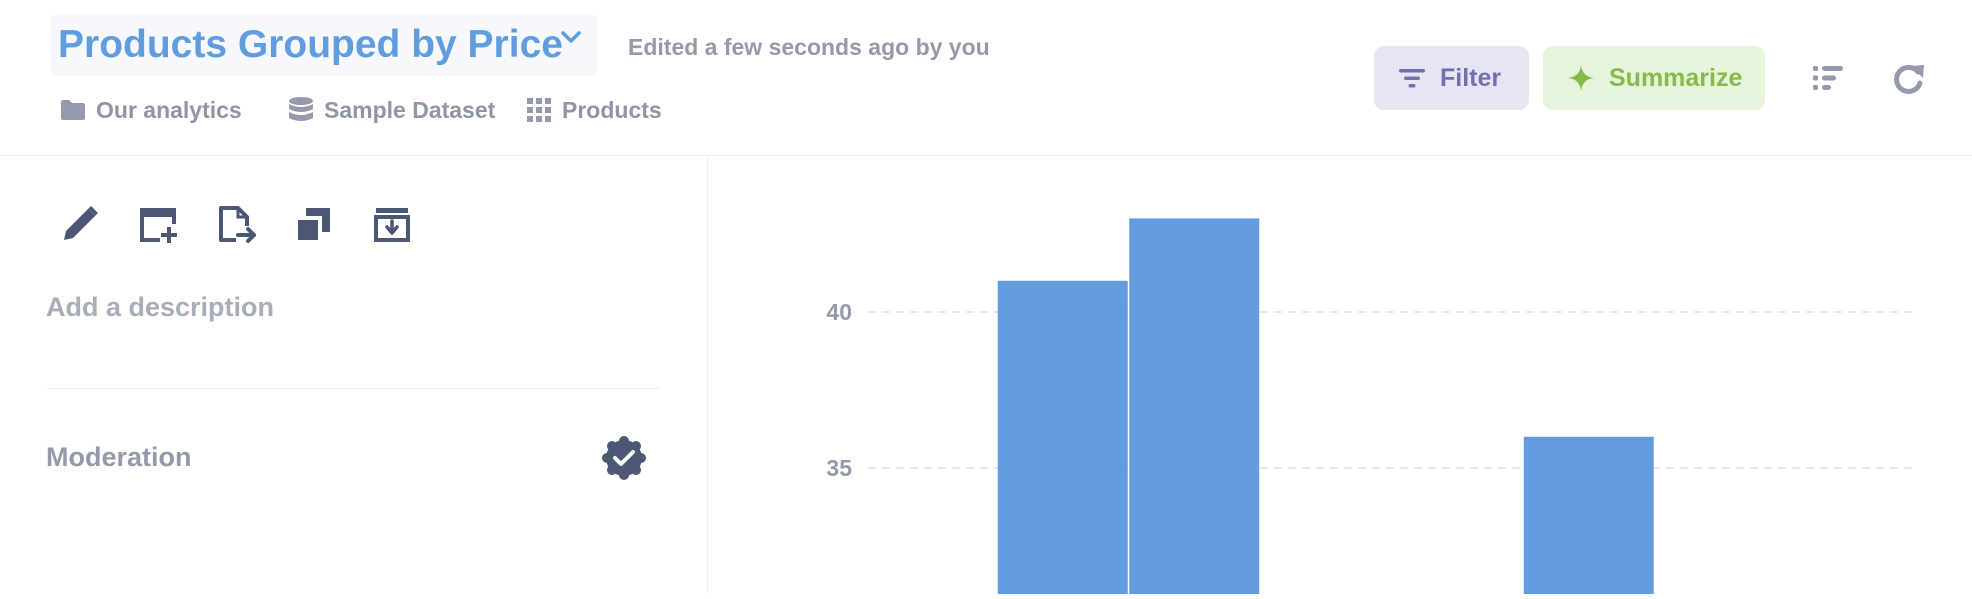  Describe the element at coordinates (539, 110) in the screenshot. I see `grid-icon` at that location.